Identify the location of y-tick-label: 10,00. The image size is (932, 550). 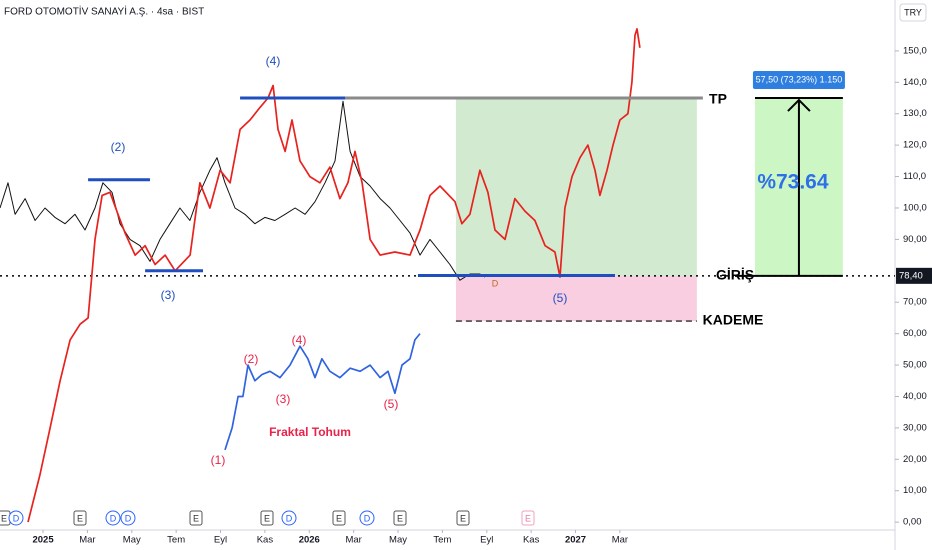
(915, 490).